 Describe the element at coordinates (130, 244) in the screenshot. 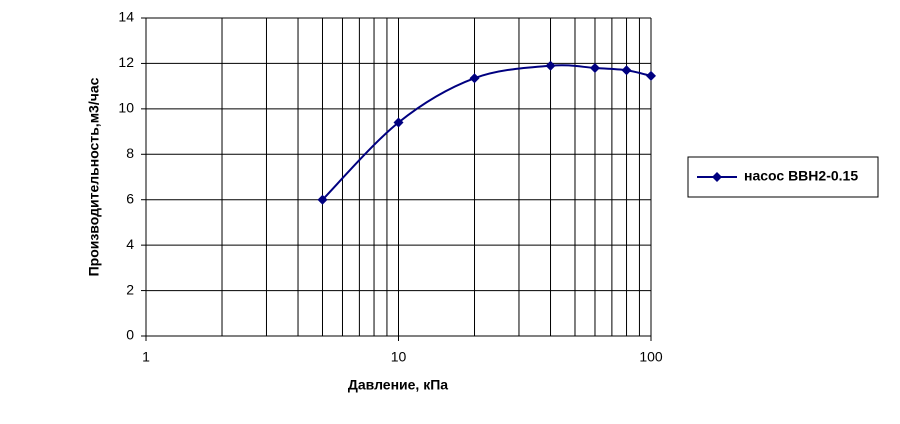

I see `y-tick-label: 4` at that location.